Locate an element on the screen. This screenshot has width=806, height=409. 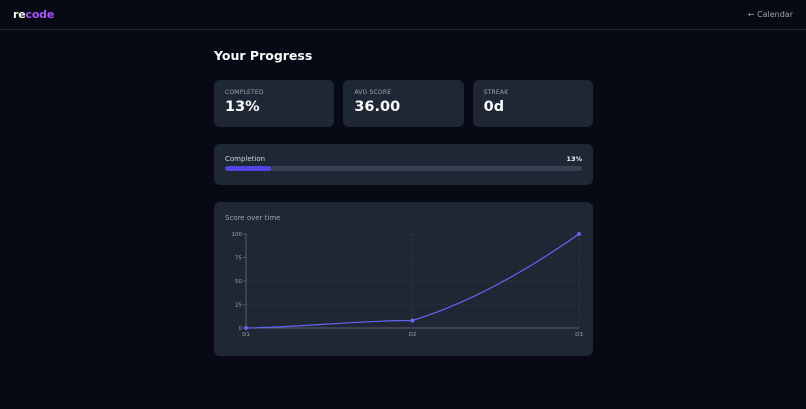
y-tick-label: 0 is located at coordinates (241, 329).